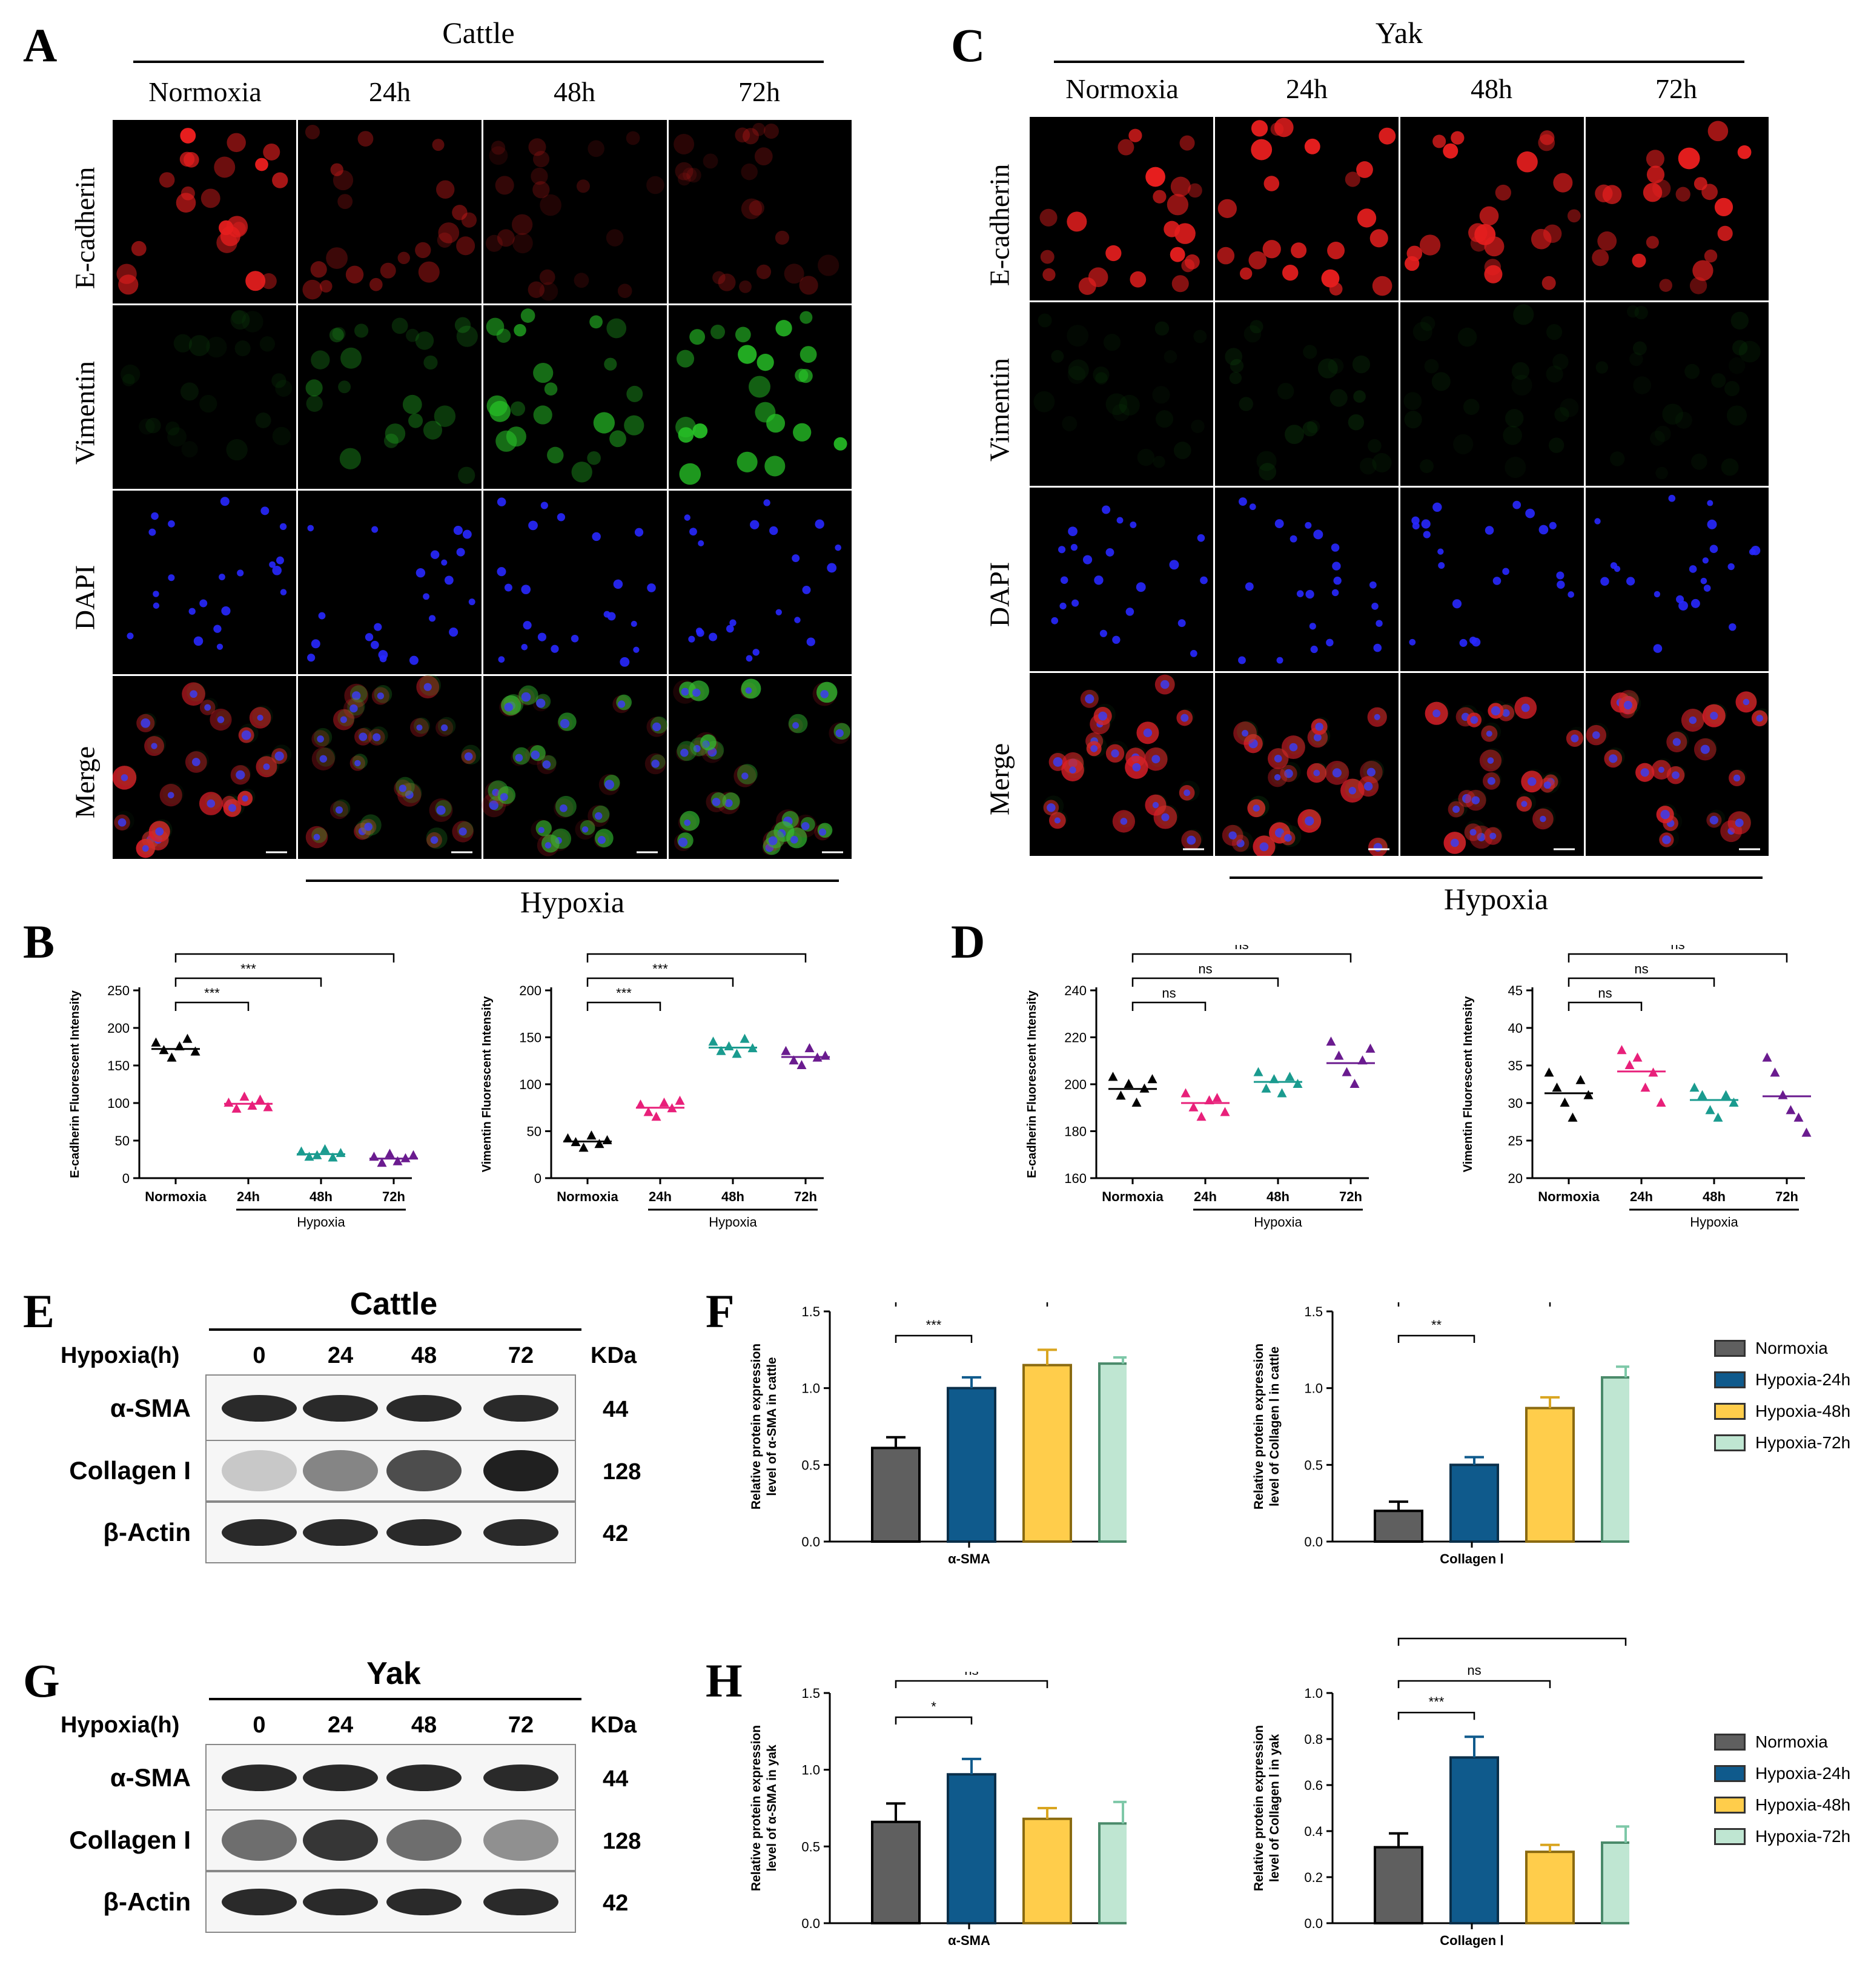 Image resolution: width=1874 pixels, height=1988 pixels. What do you see at coordinates (572, 881) in the screenshot?
I see `cattle-hypoxia-rule` at bounding box center [572, 881].